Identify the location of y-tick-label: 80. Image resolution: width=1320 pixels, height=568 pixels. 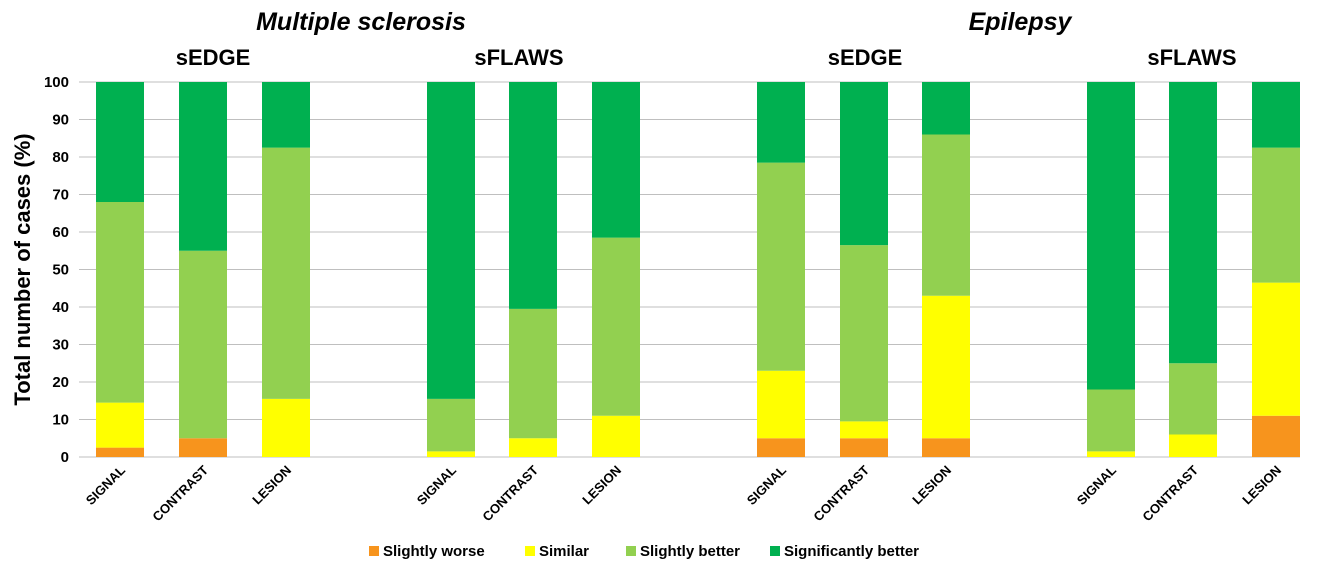
(60, 157).